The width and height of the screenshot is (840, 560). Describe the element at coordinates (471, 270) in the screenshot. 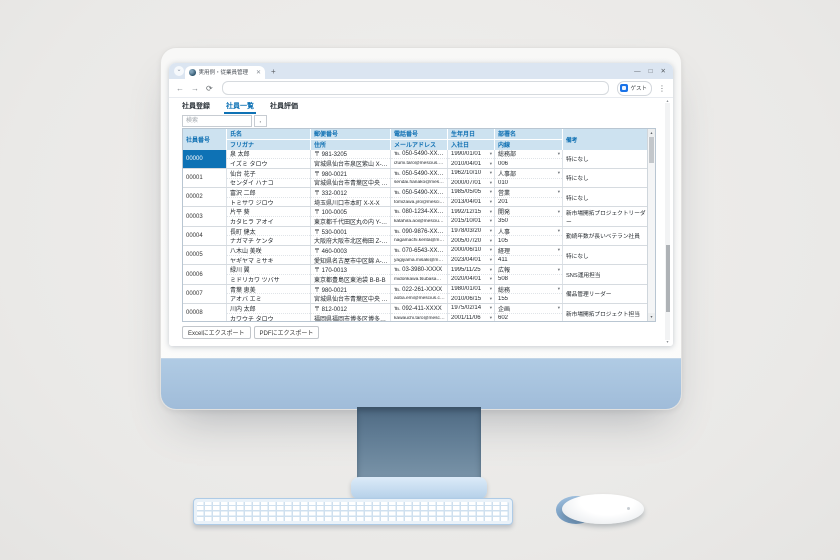

I see `birth-sub: 1995/11/25 ▾` at that location.